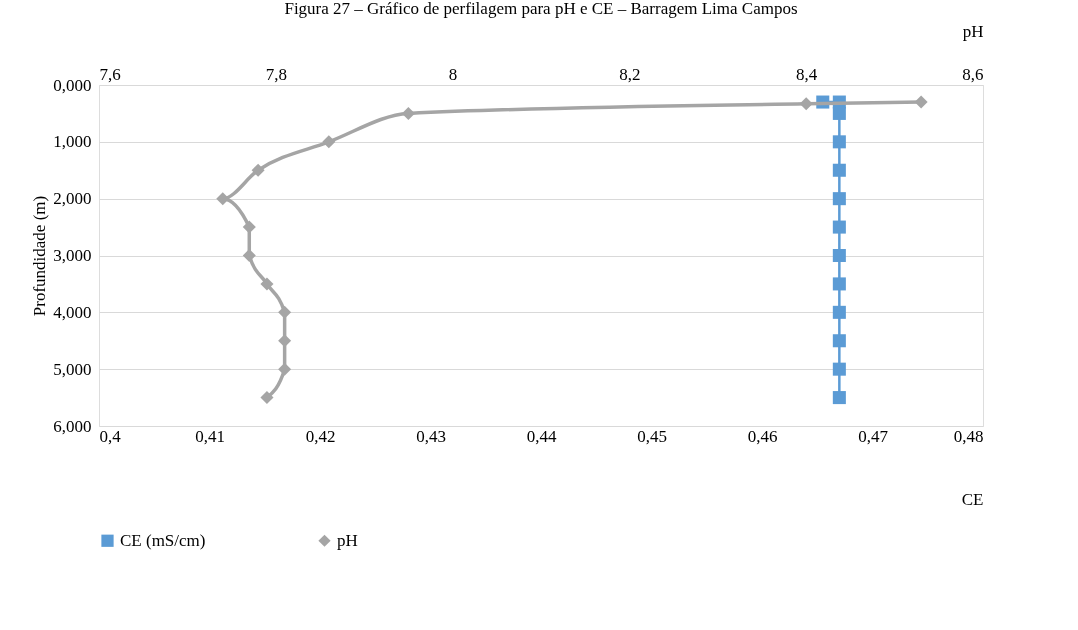 The height and width of the screenshot is (630, 1078). What do you see at coordinates (762, 436) in the screenshot?
I see `x-tick-label: 0,46` at bounding box center [762, 436].